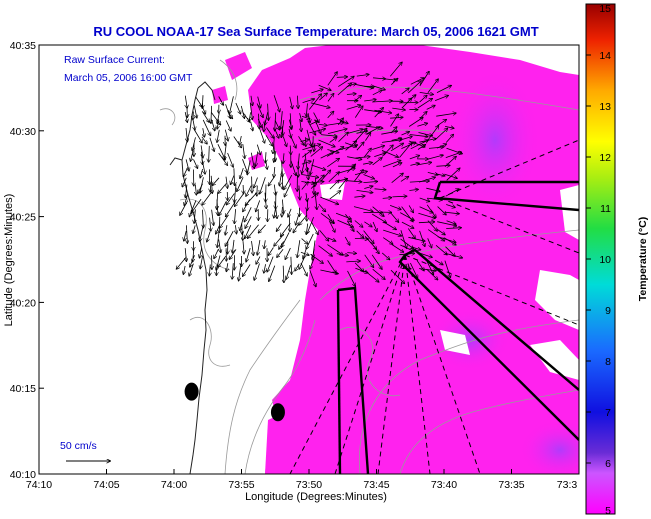 The height and width of the screenshot is (519, 651). What do you see at coordinates (39, 485) in the screenshot?
I see `x-tick-label: 74:10` at bounding box center [39, 485].